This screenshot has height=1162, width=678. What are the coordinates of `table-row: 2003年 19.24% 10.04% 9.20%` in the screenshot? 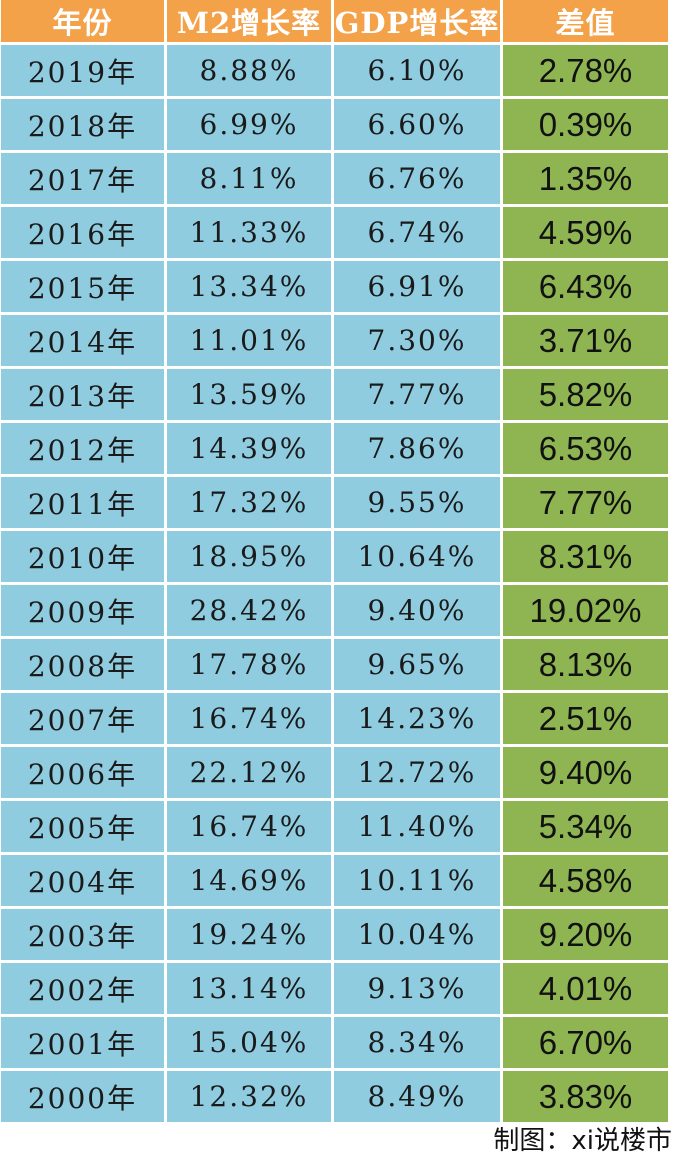 It's located at (334, 934).